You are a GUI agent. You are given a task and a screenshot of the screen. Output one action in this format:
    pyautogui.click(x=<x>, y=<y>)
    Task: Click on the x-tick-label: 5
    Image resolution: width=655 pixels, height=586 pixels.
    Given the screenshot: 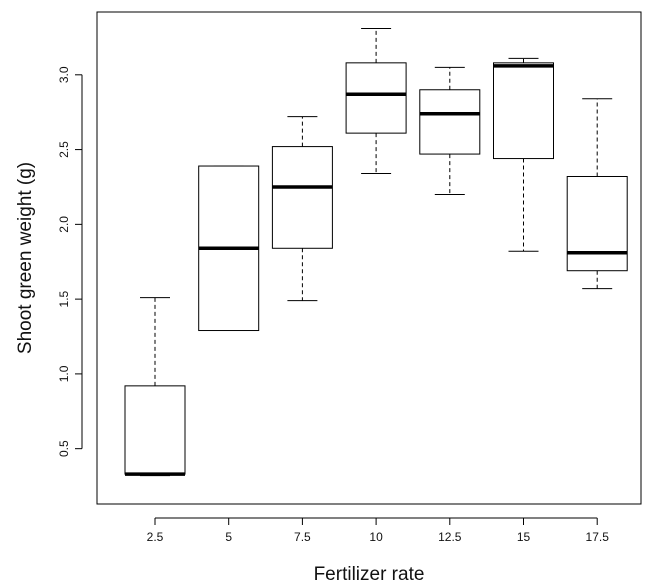 What is the action you would take?
    pyautogui.click(x=228, y=537)
    